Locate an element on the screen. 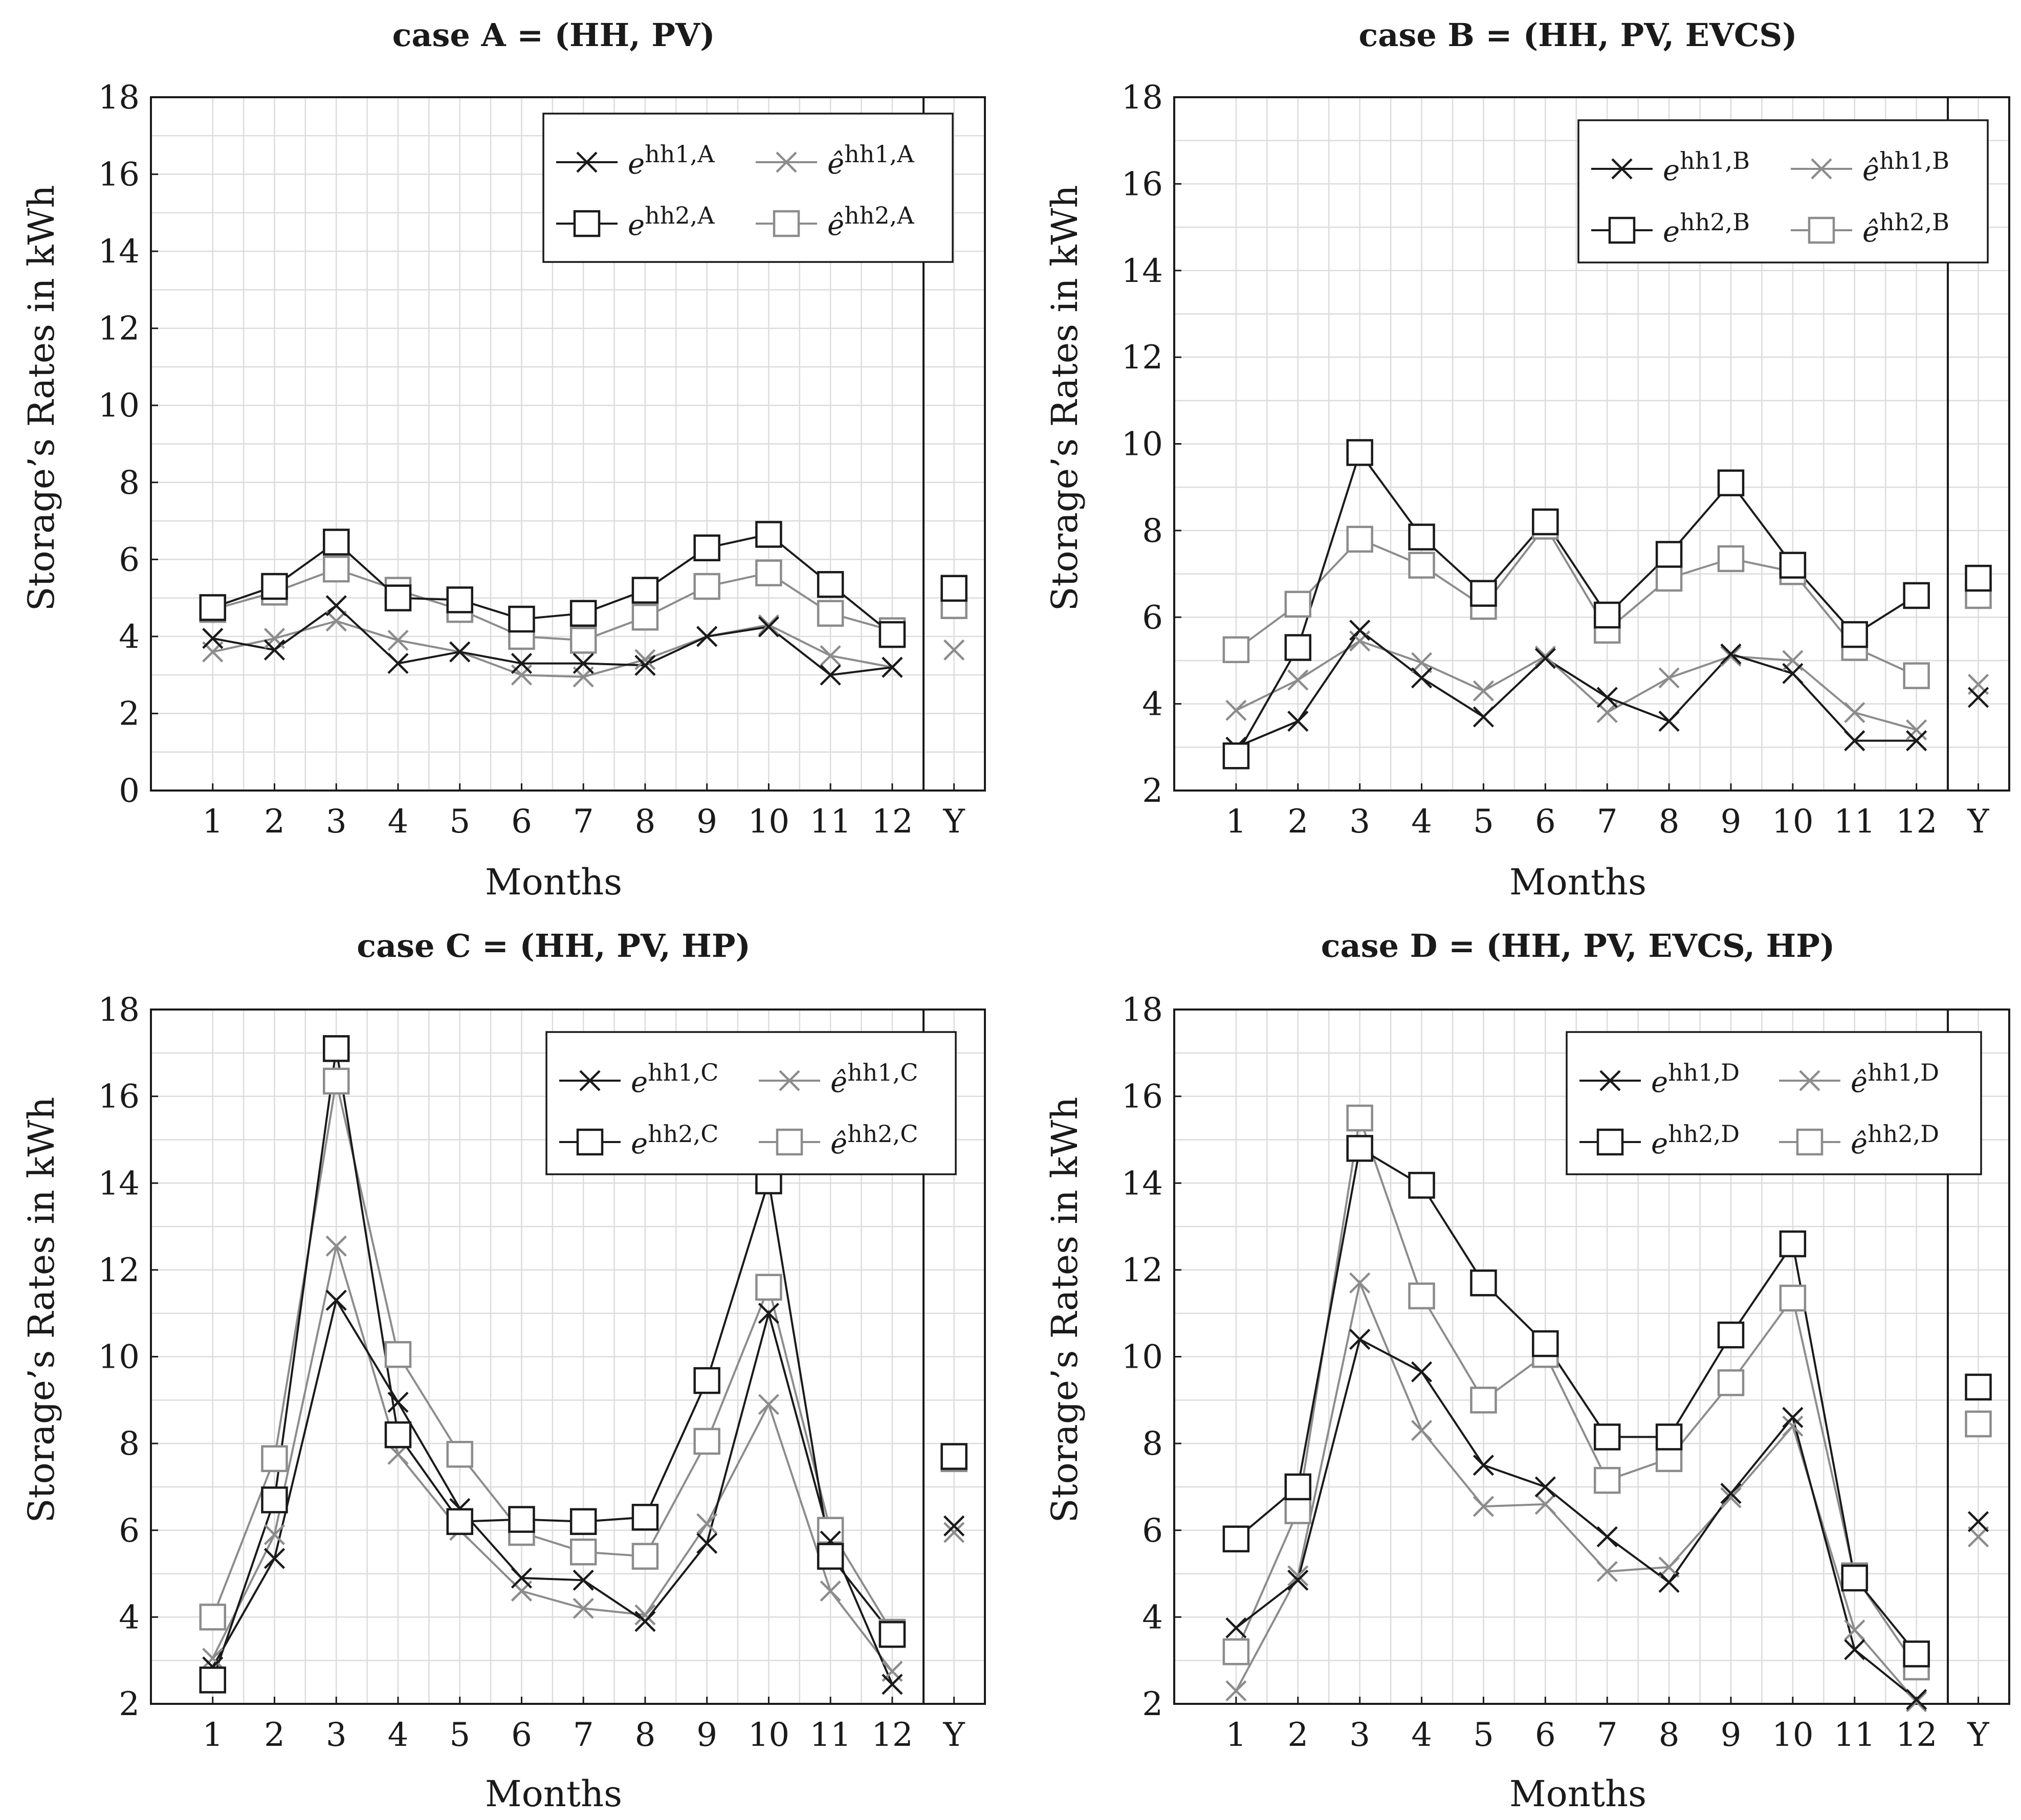 This screenshot has height=1820, width=2021. legend-item: ehh2,B is located at coordinates (1671, 228).